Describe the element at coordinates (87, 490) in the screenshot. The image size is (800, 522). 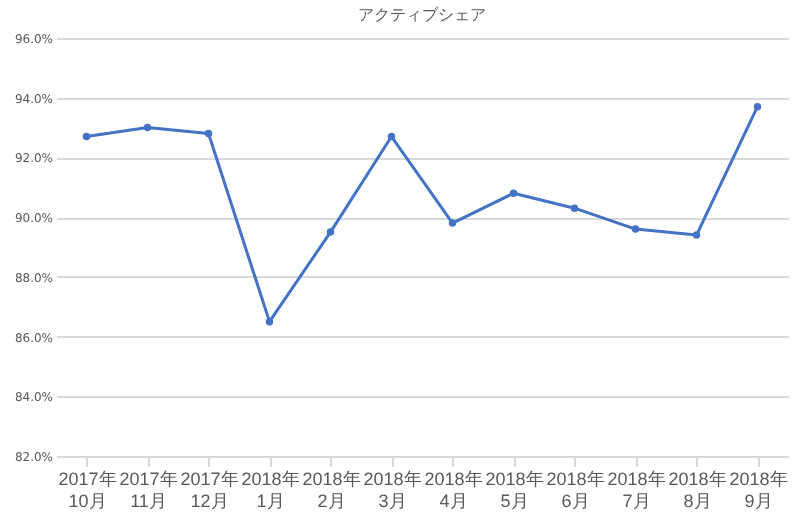
I see `x-tick-label: 2017年10月` at that location.